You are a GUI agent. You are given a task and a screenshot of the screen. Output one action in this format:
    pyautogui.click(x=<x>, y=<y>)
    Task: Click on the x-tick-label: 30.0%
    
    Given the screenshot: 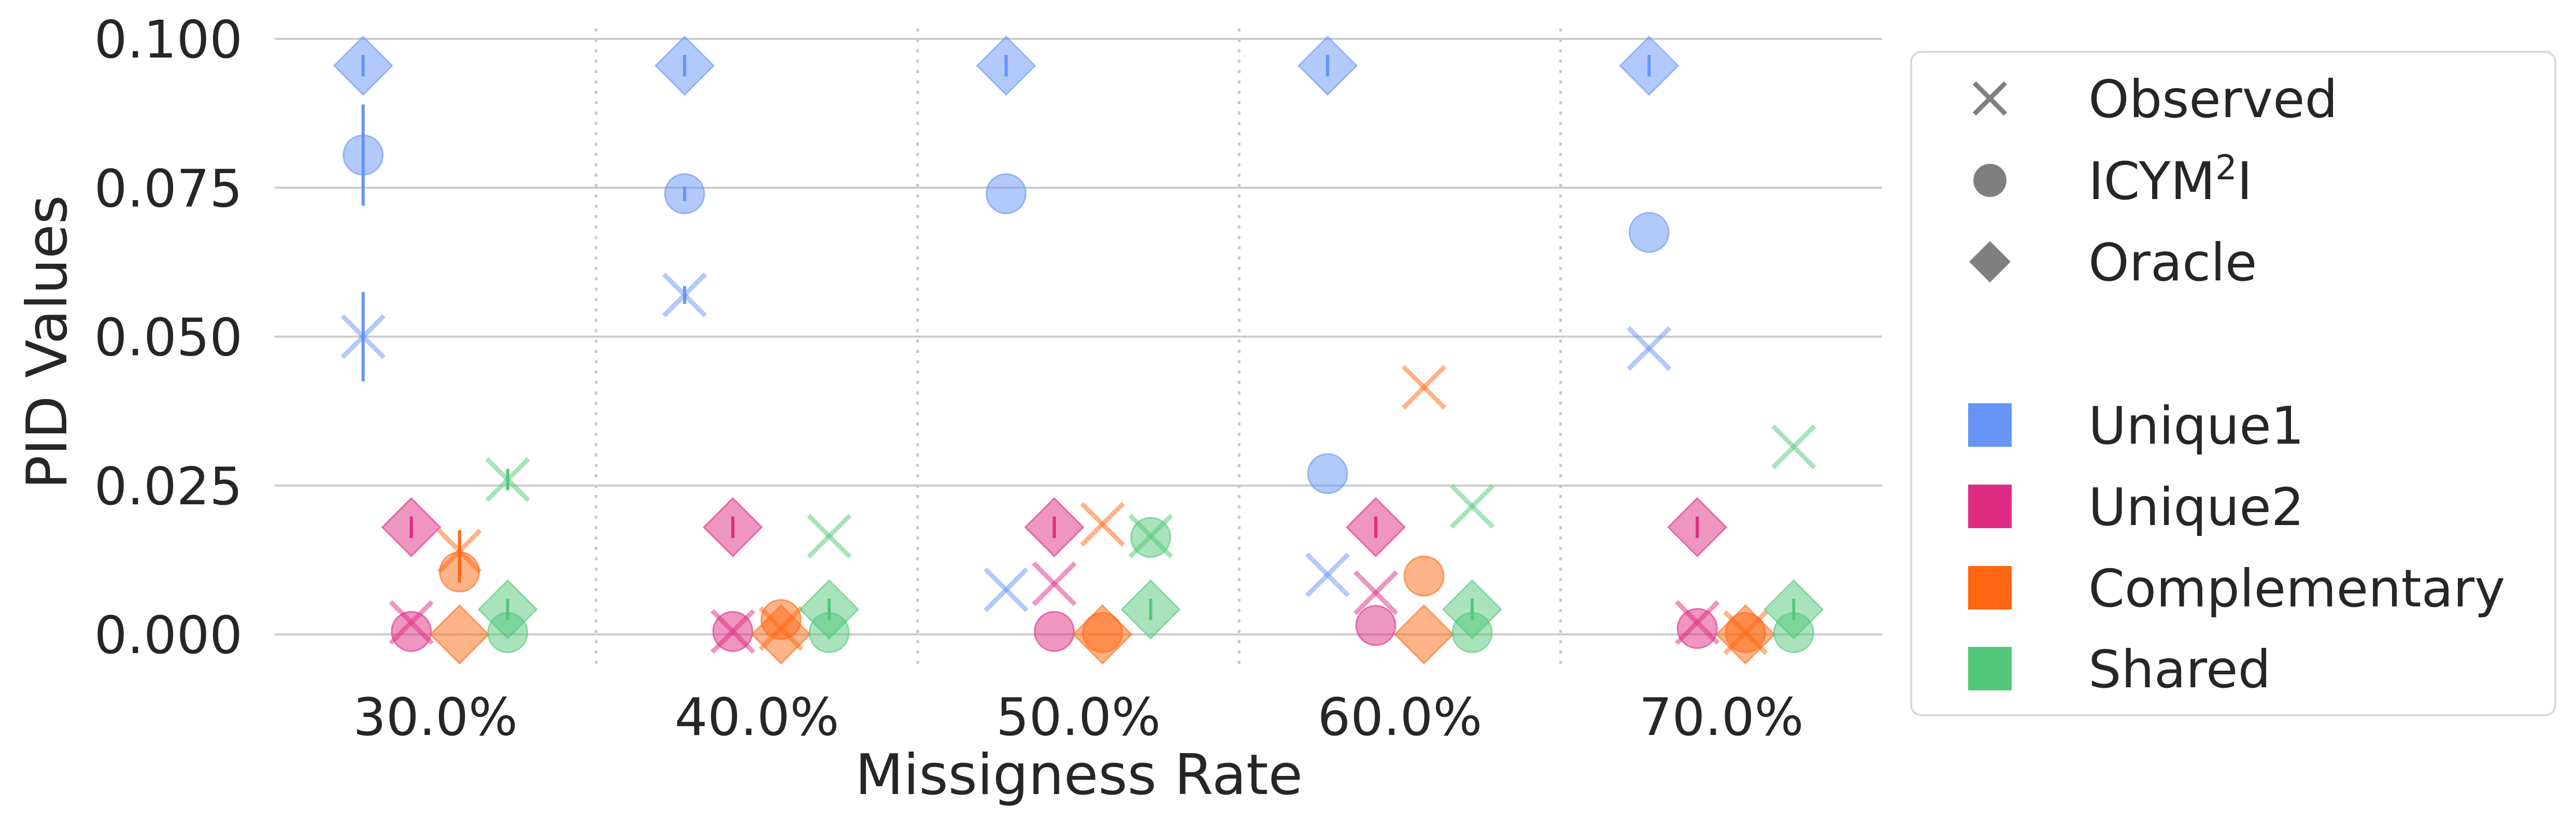 What is the action you would take?
    pyautogui.click(x=435, y=717)
    